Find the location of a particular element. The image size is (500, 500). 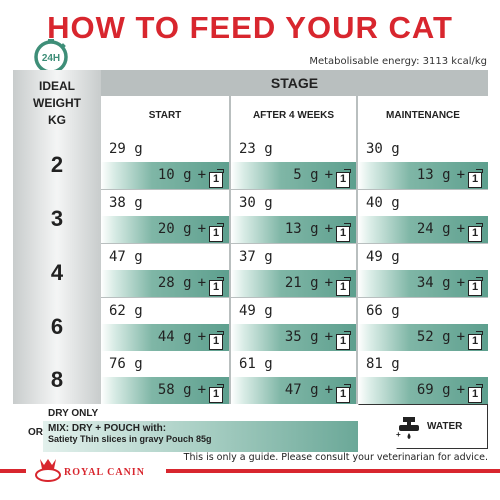

dry-amount: 81 g is located at coordinates (423, 364).